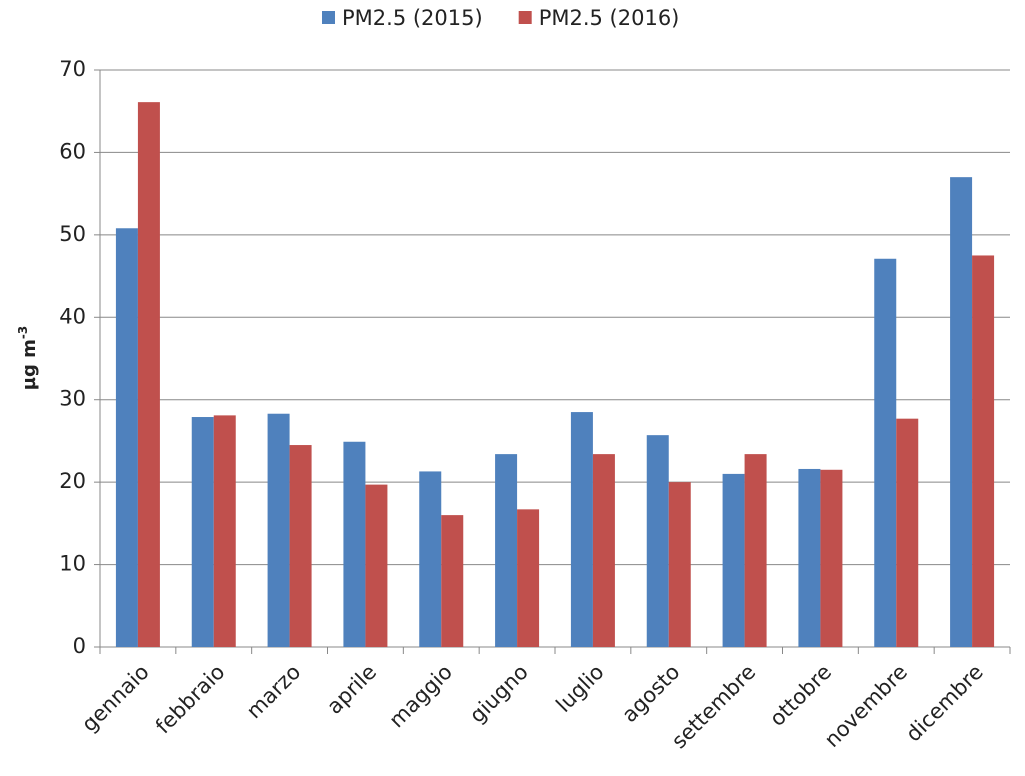  I want to click on x-tick-label: gennaio, so click(115, 698).